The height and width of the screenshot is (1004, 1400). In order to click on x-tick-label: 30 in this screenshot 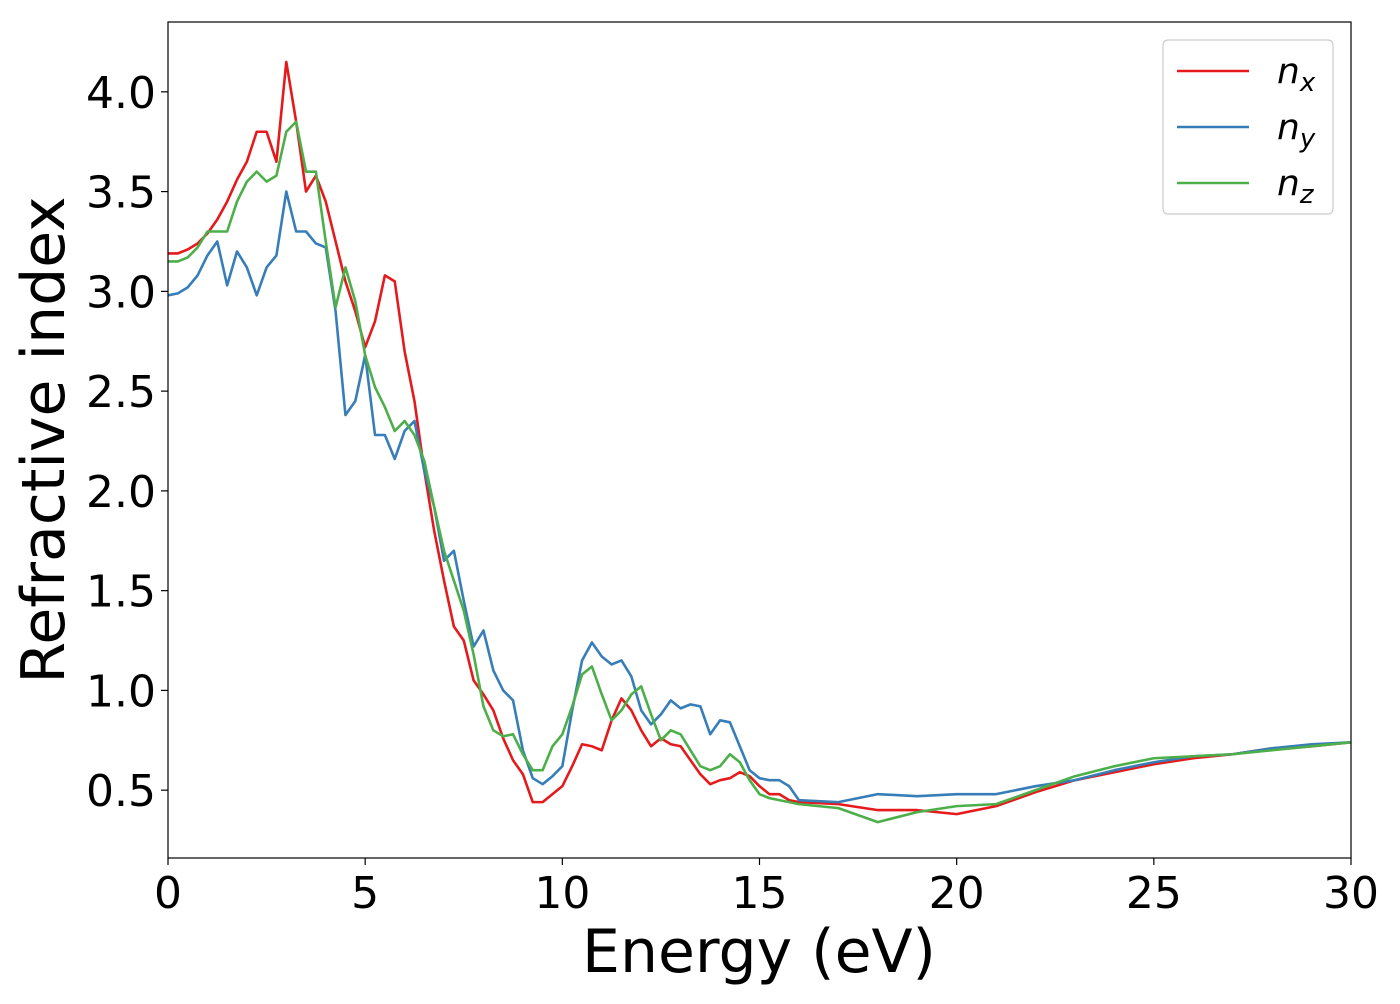, I will do `click(1351, 893)`.